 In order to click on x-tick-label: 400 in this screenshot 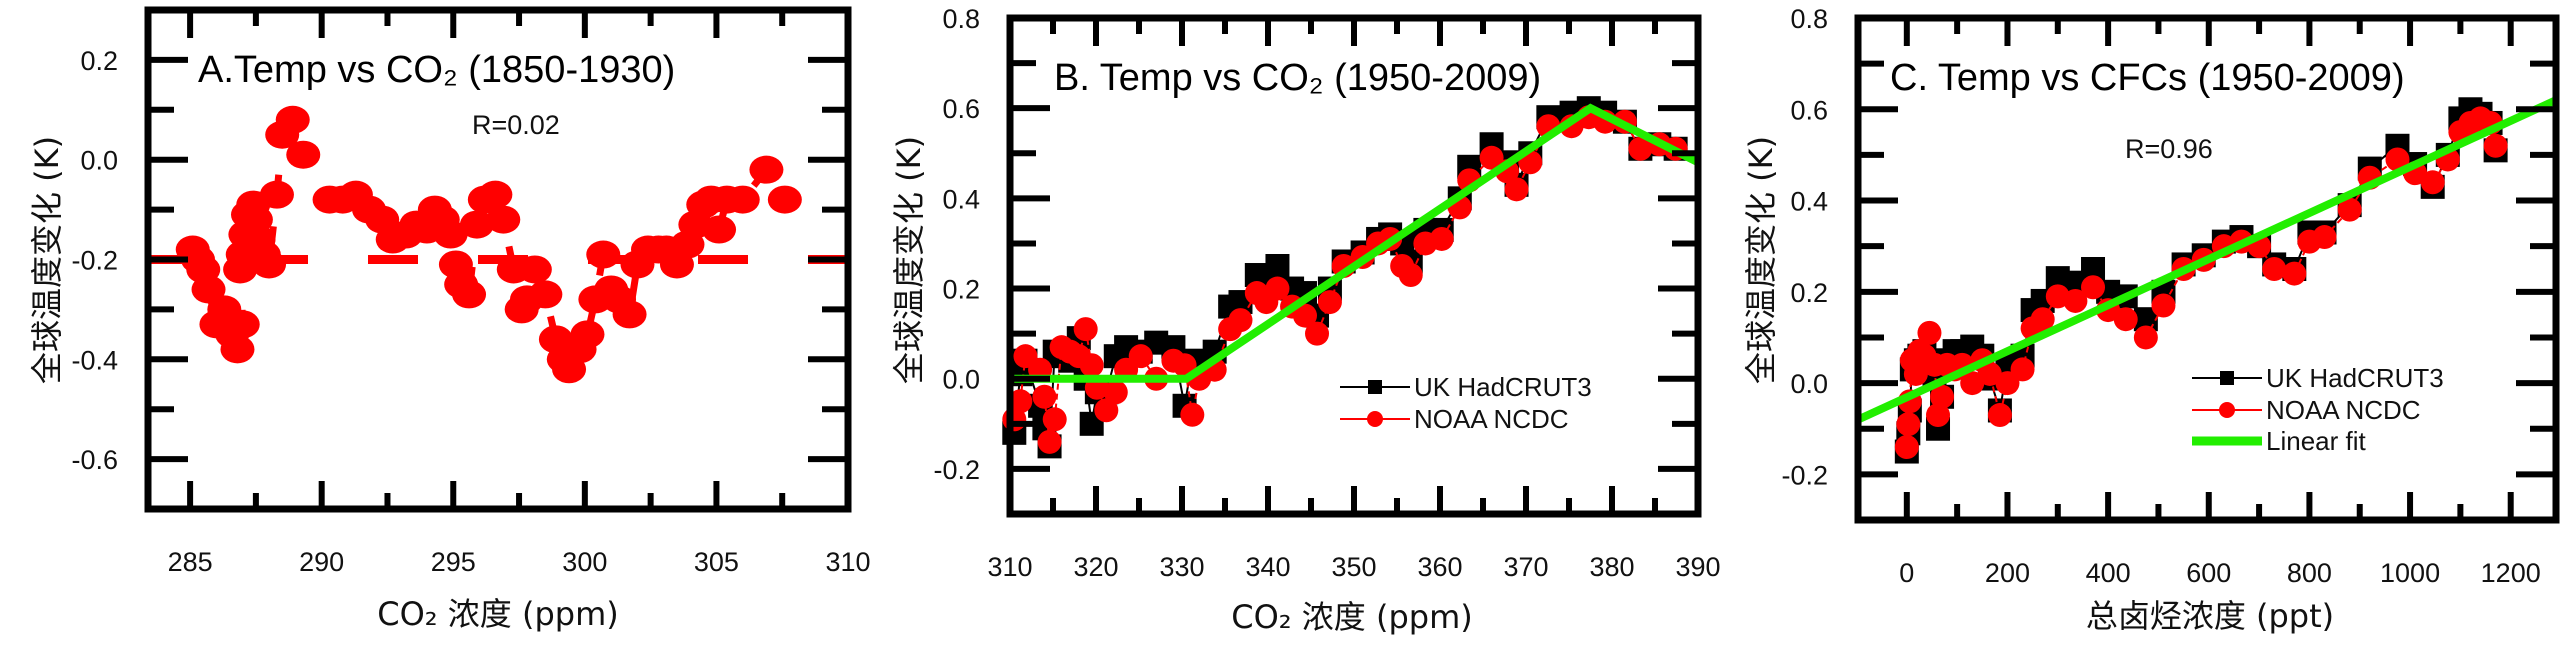, I will do `click(2108, 573)`.